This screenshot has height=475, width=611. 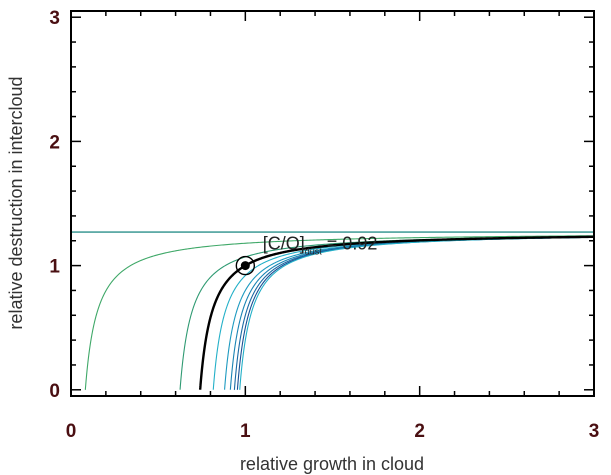 What do you see at coordinates (419, 431) in the screenshot?
I see `x-tick-label: 2` at bounding box center [419, 431].